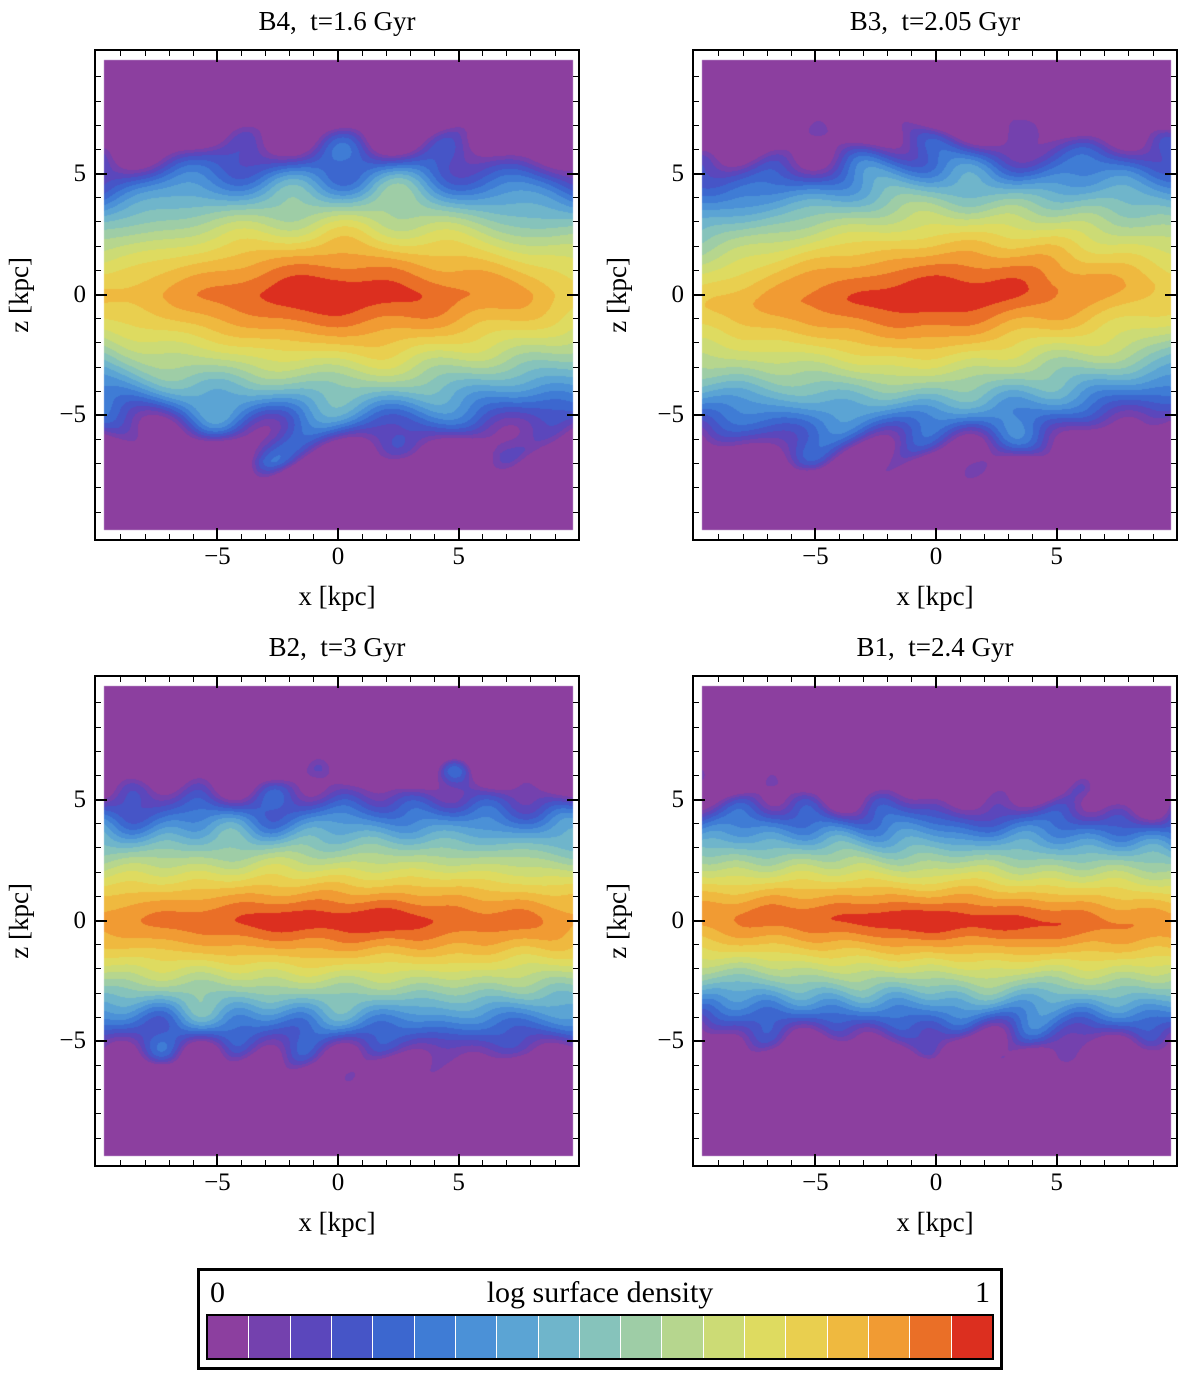  What do you see at coordinates (600, 1337) in the screenshot?
I see `colorbar-gradient` at bounding box center [600, 1337].